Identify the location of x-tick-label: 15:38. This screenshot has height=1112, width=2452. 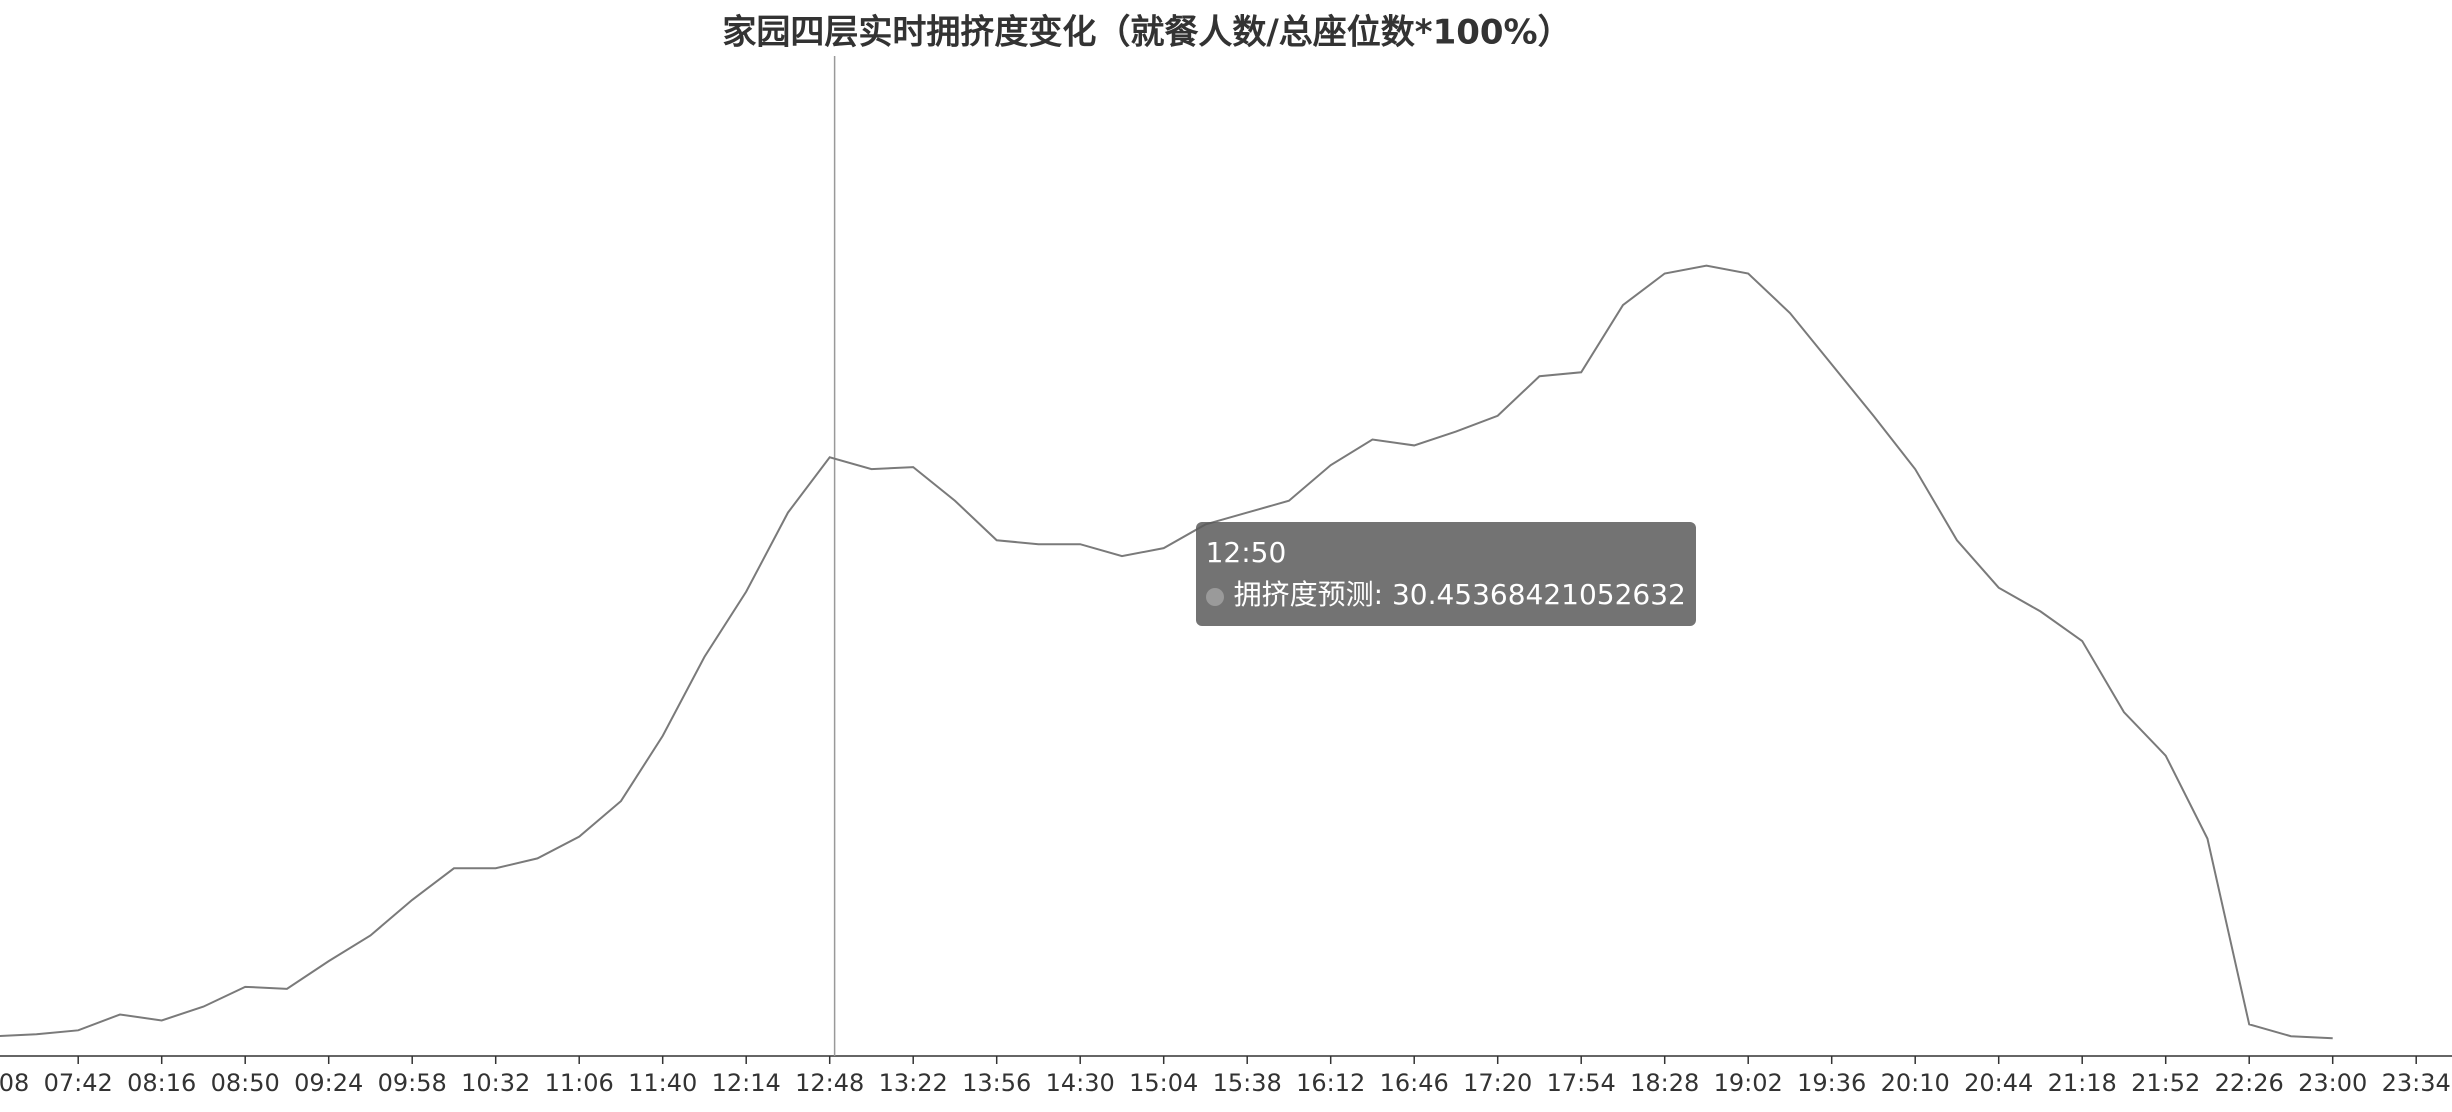
(1247, 1083).